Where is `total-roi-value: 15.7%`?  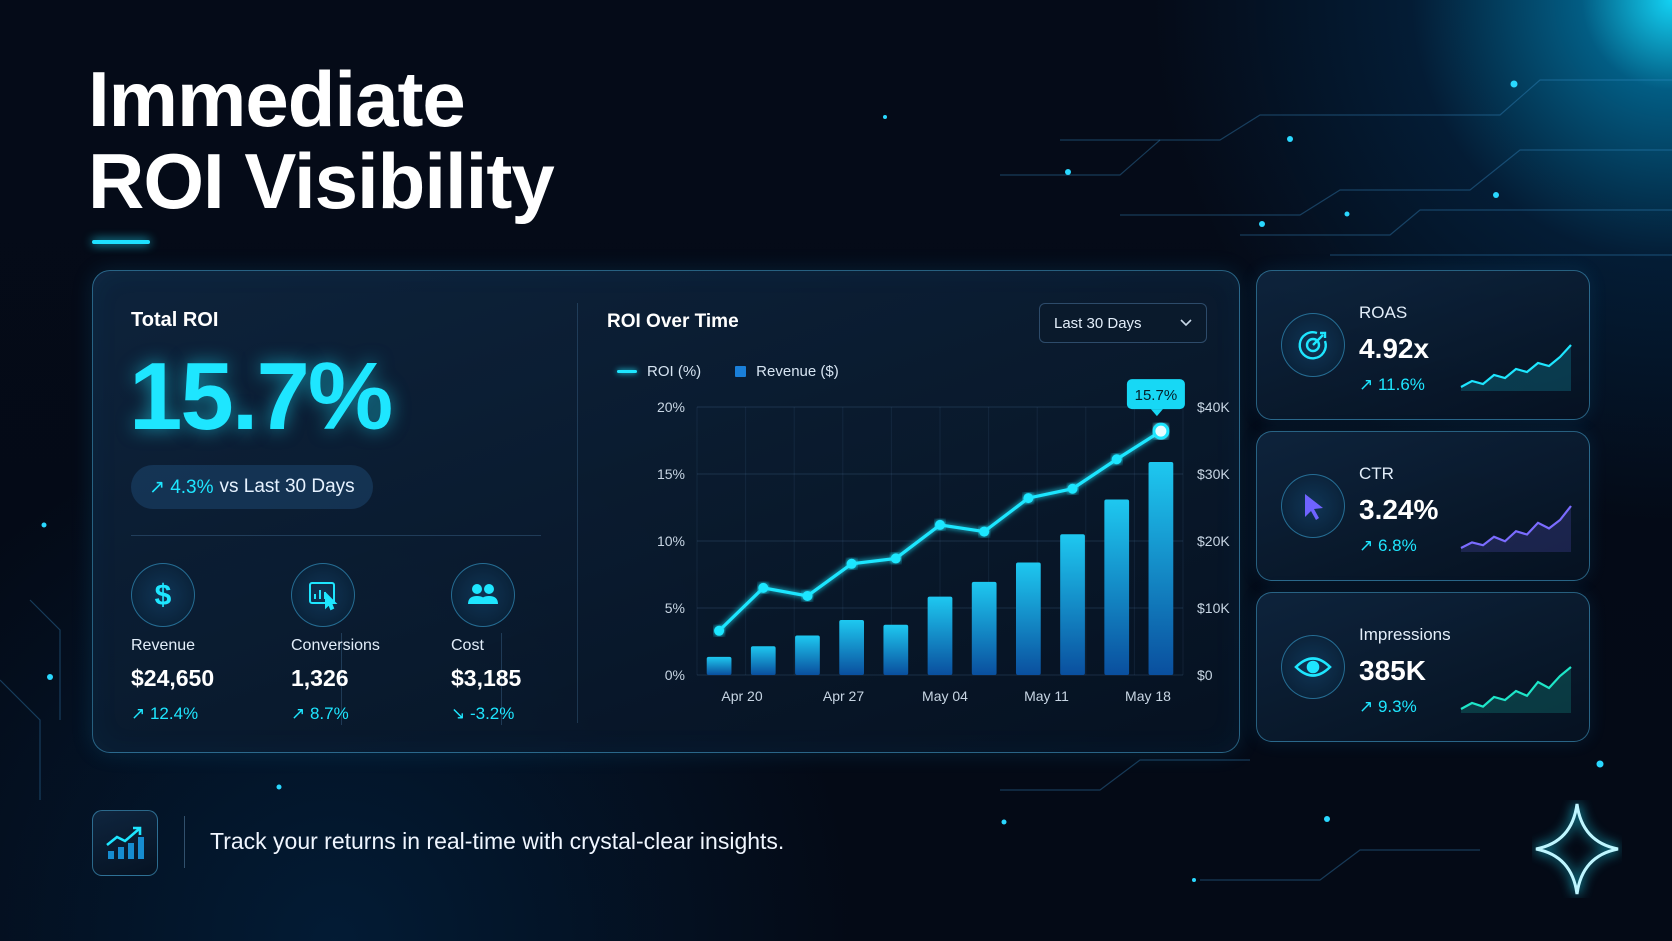
total-roi-value: 15.7% is located at coordinates (261, 396).